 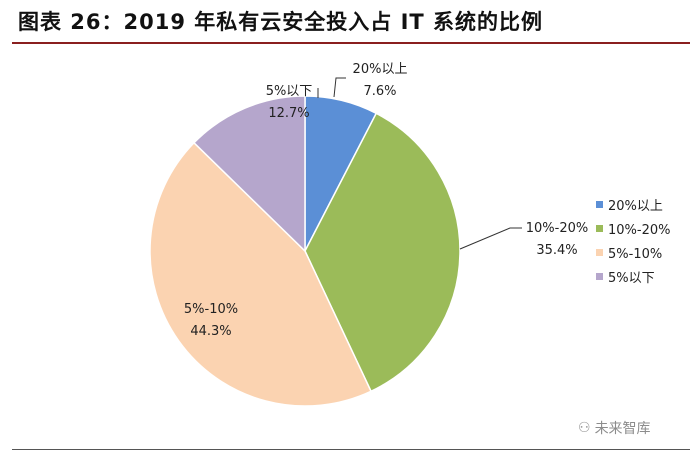 I want to click on figure-title: 图表 26：2019 年私有云安全投入占 IT 系统的比例, so click(x=281, y=22).